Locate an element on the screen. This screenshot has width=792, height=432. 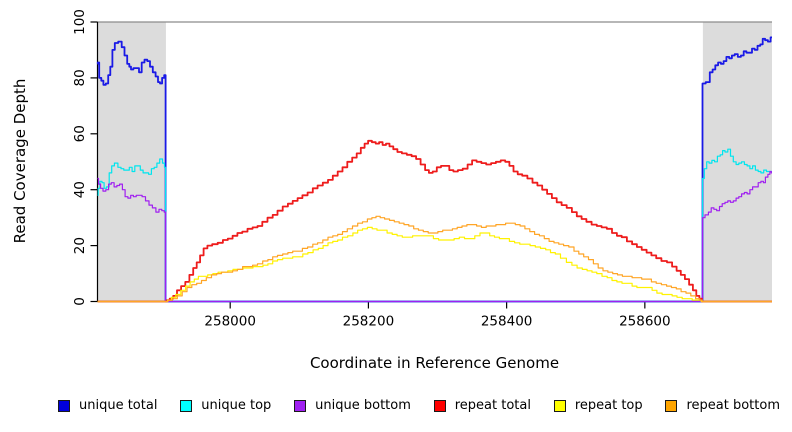
legend-item: unique top is located at coordinates (225, 406).